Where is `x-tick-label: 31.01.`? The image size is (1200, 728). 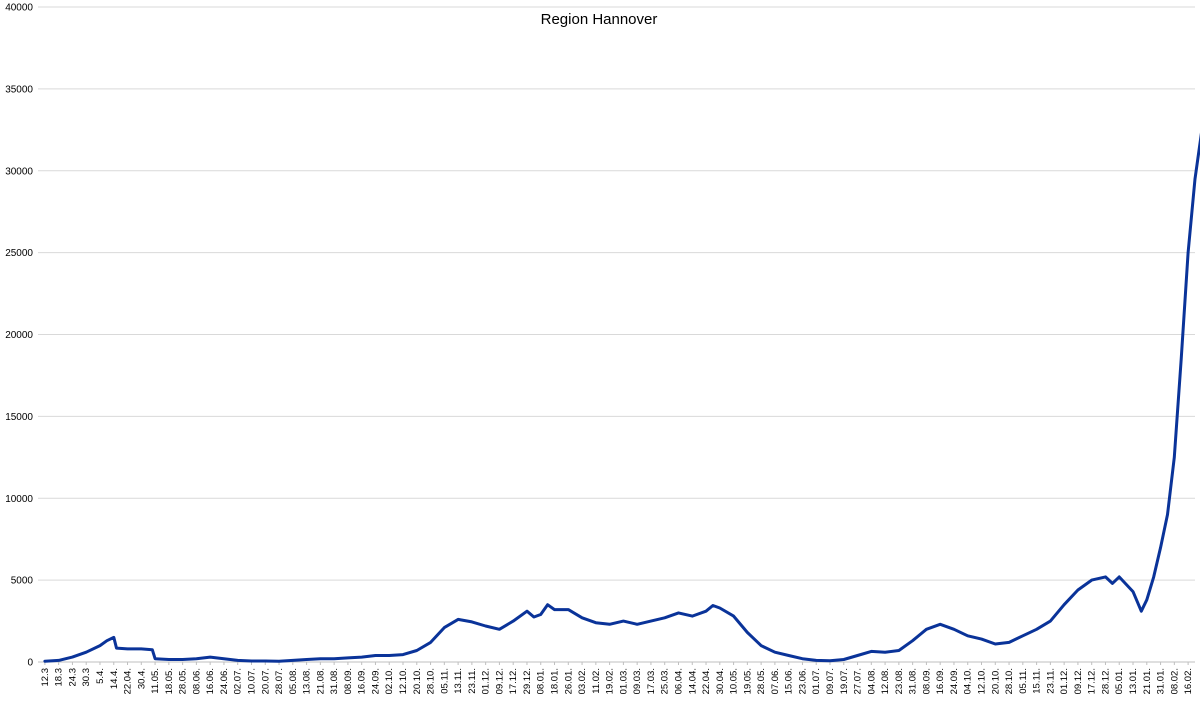
x-tick-label: 31.01. is located at coordinates (1161, 681).